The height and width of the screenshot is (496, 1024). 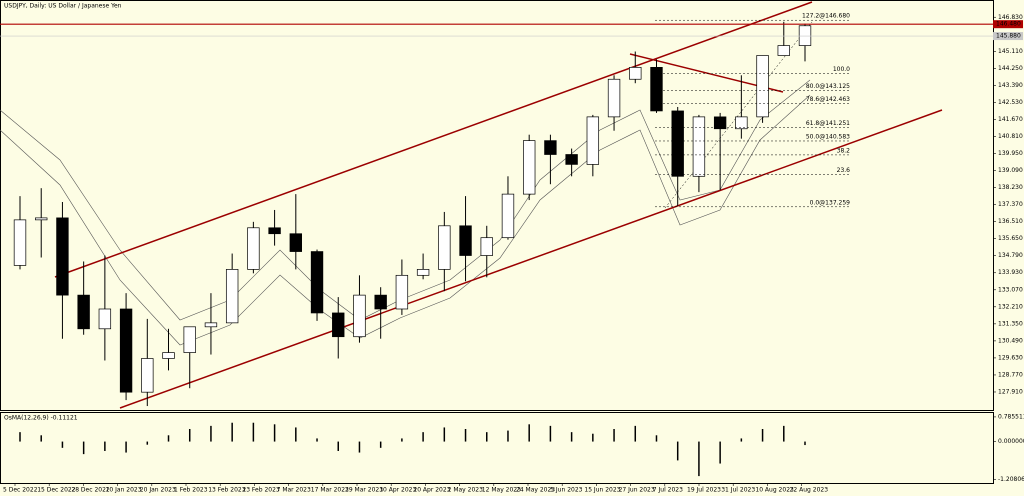 I want to click on y-tick-label: 135.650, so click(x=1010, y=238).